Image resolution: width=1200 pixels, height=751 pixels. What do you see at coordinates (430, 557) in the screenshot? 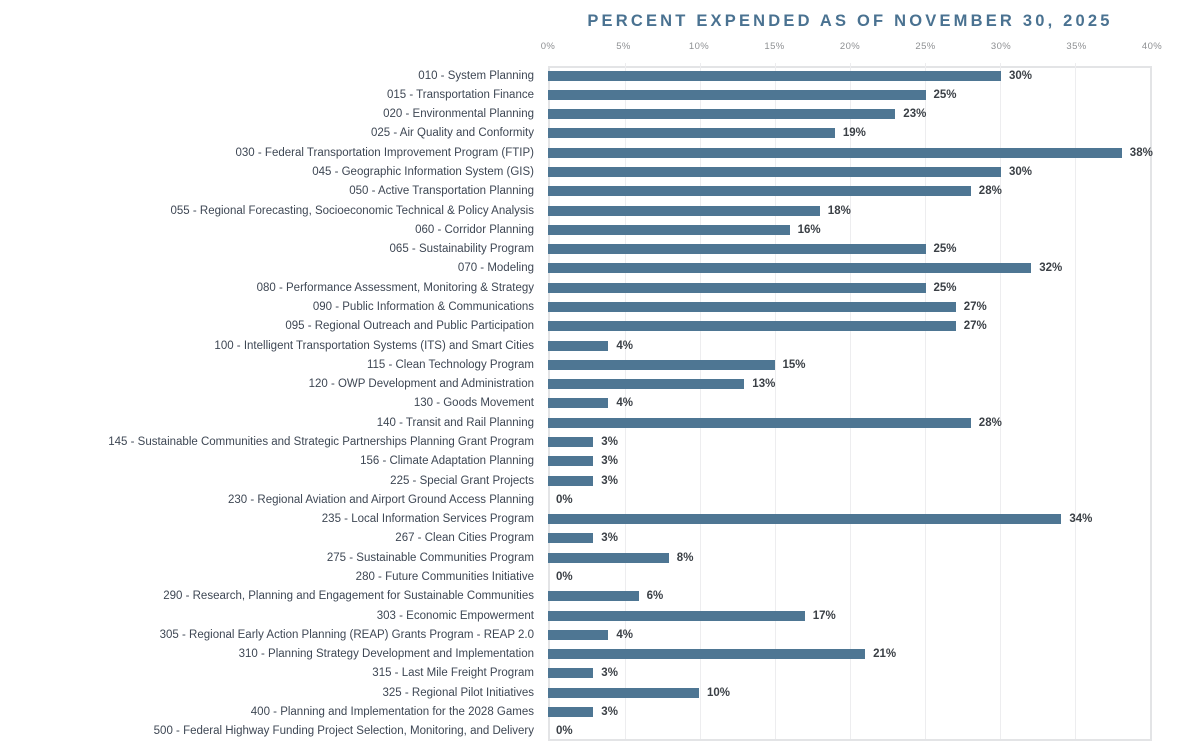
I see `category-label: 275 - Sustainable Communities Program` at bounding box center [430, 557].